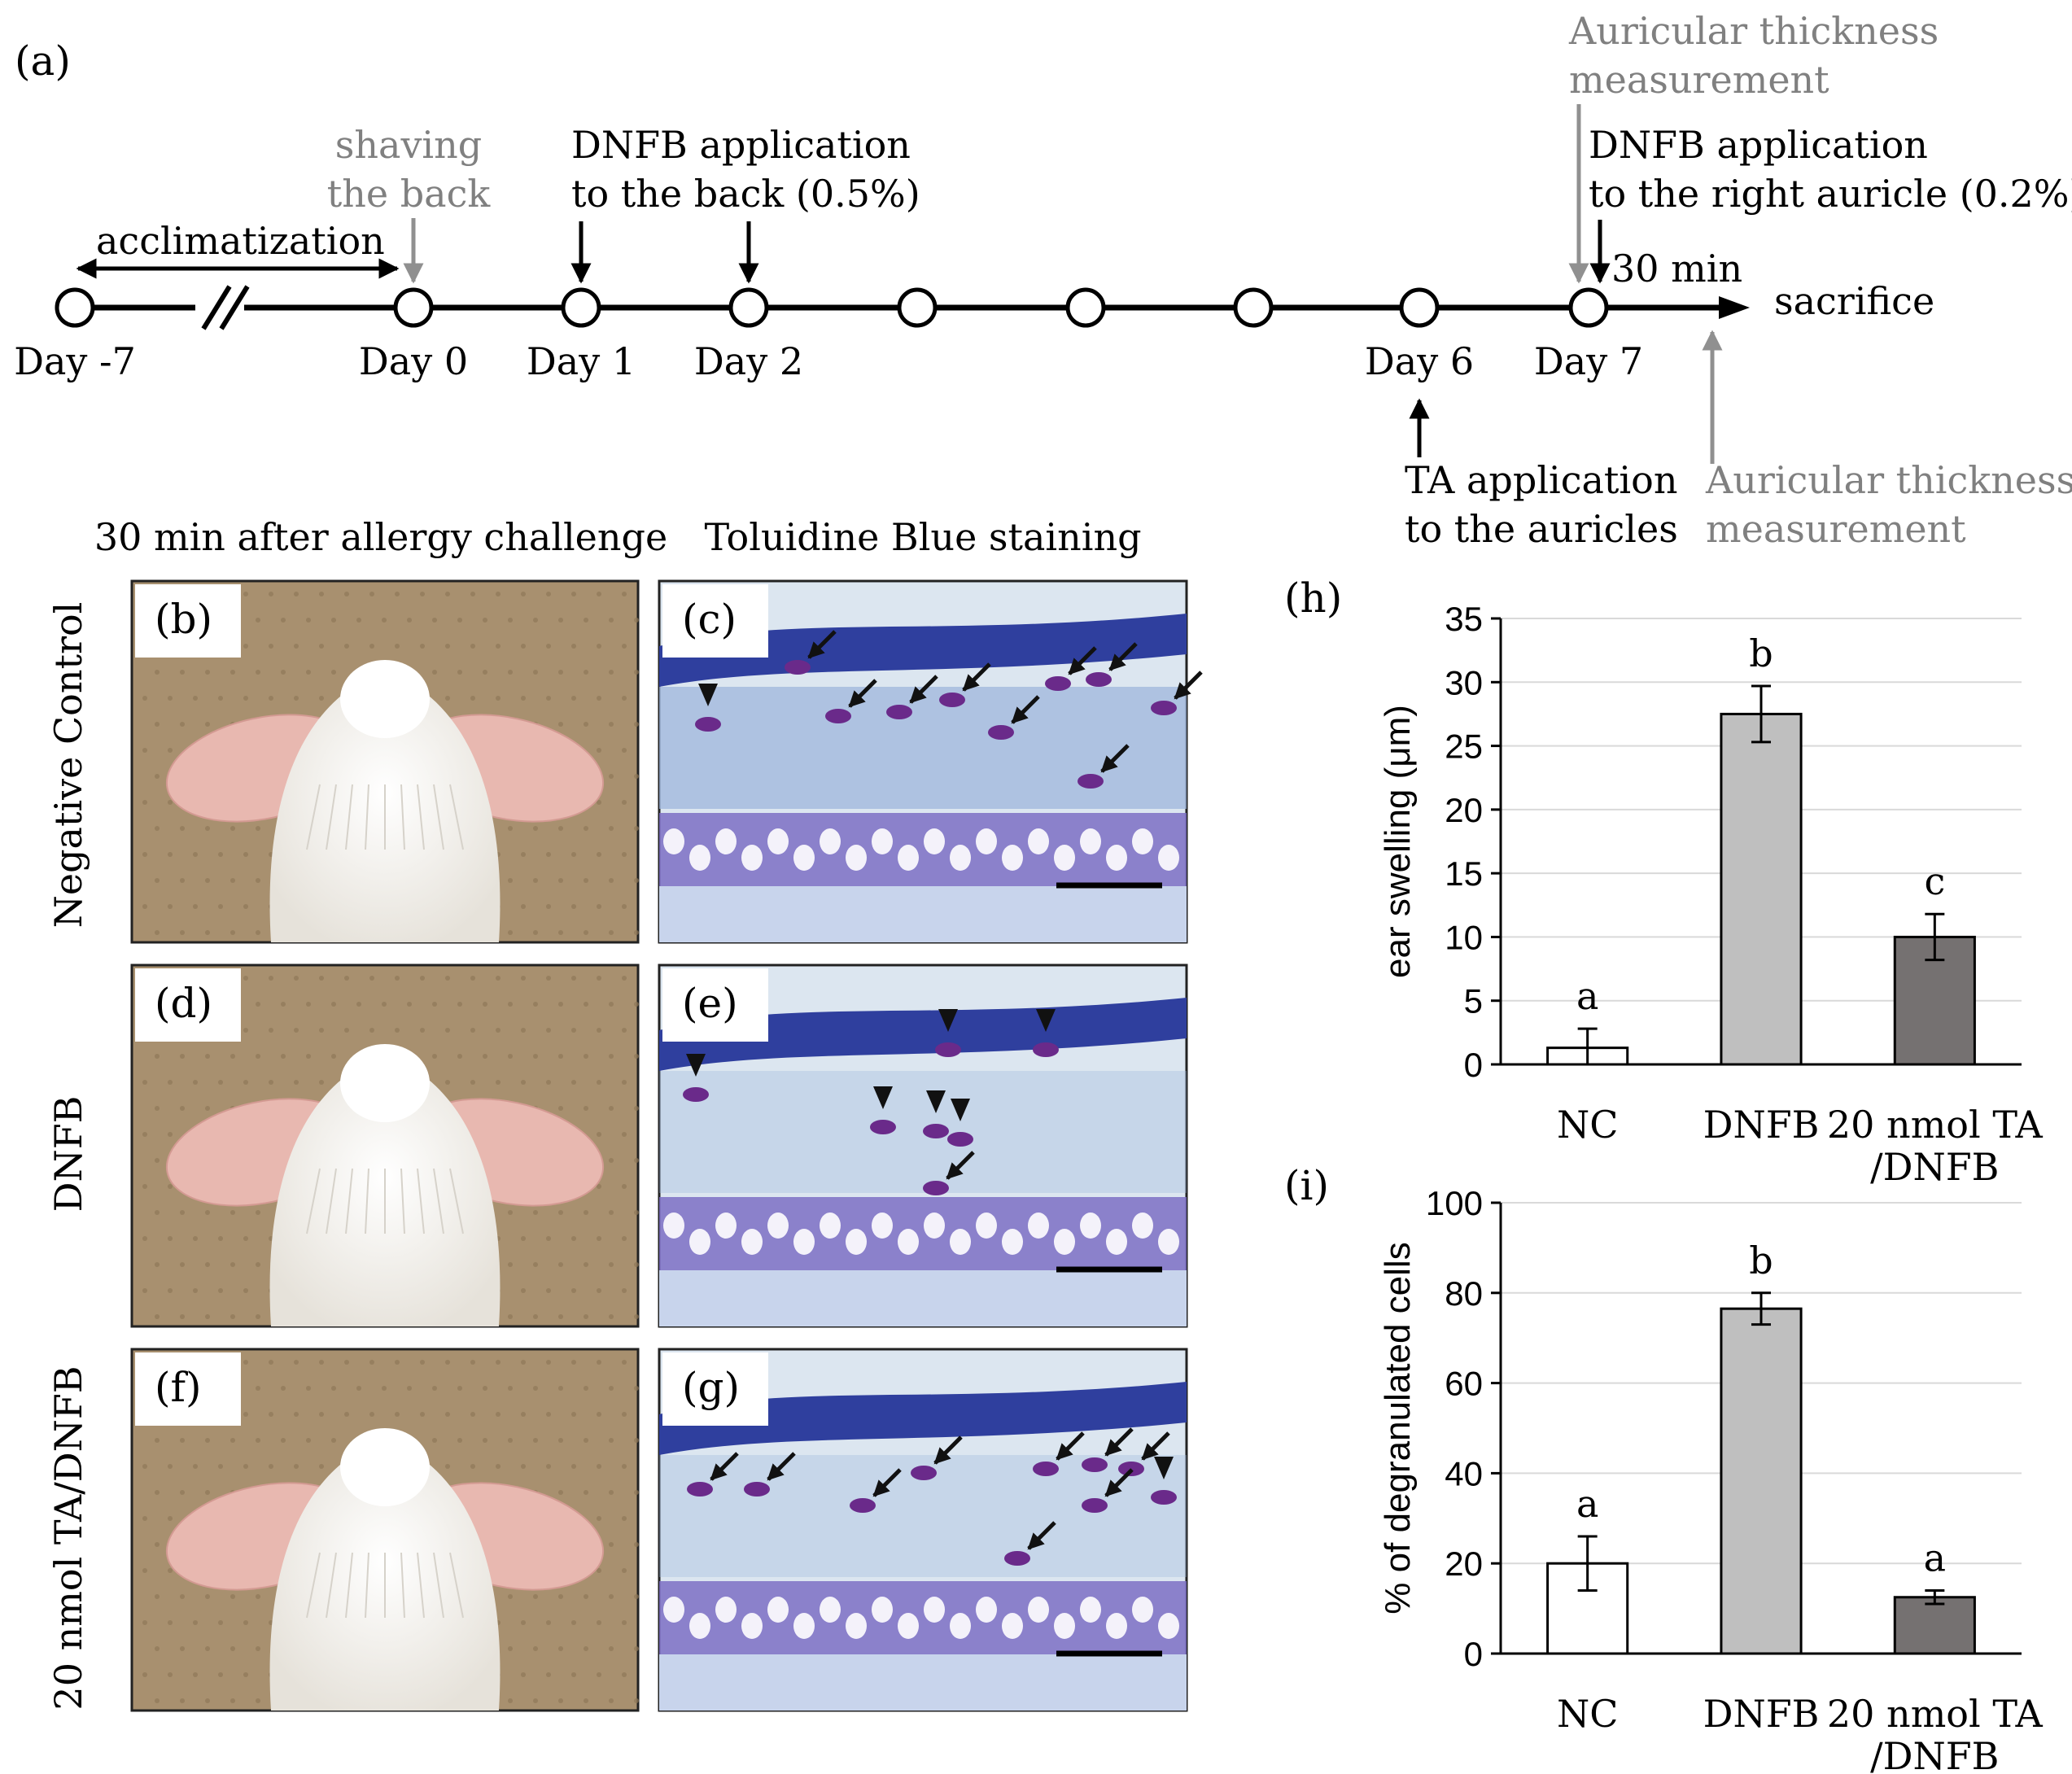 The width and height of the screenshot is (2072, 1774). Describe the element at coordinates (923, 1034) in the screenshot. I see `epidermis-layer` at that location.